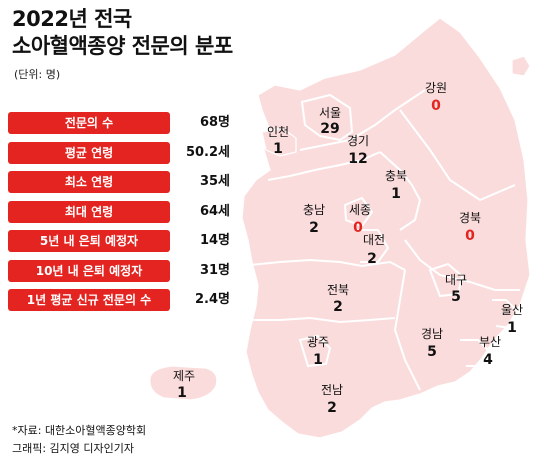 The height and width of the screenshot is (470, 560). I want to click on region-name: 제주, so click(184, 376).